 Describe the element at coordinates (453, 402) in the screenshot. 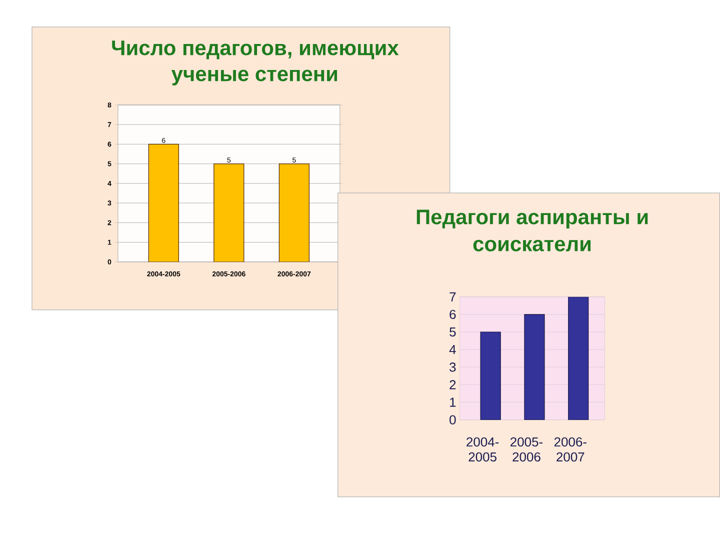

I see `y-tick-label: 1` at that location.